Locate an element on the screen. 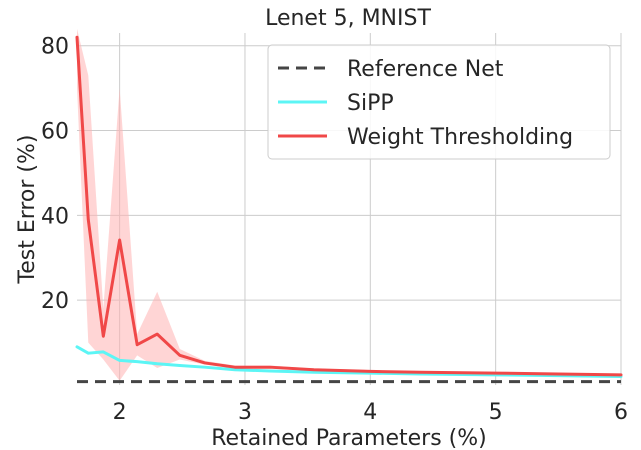  legend-label: Weight Thresholding is located at coordinates (460, 137).